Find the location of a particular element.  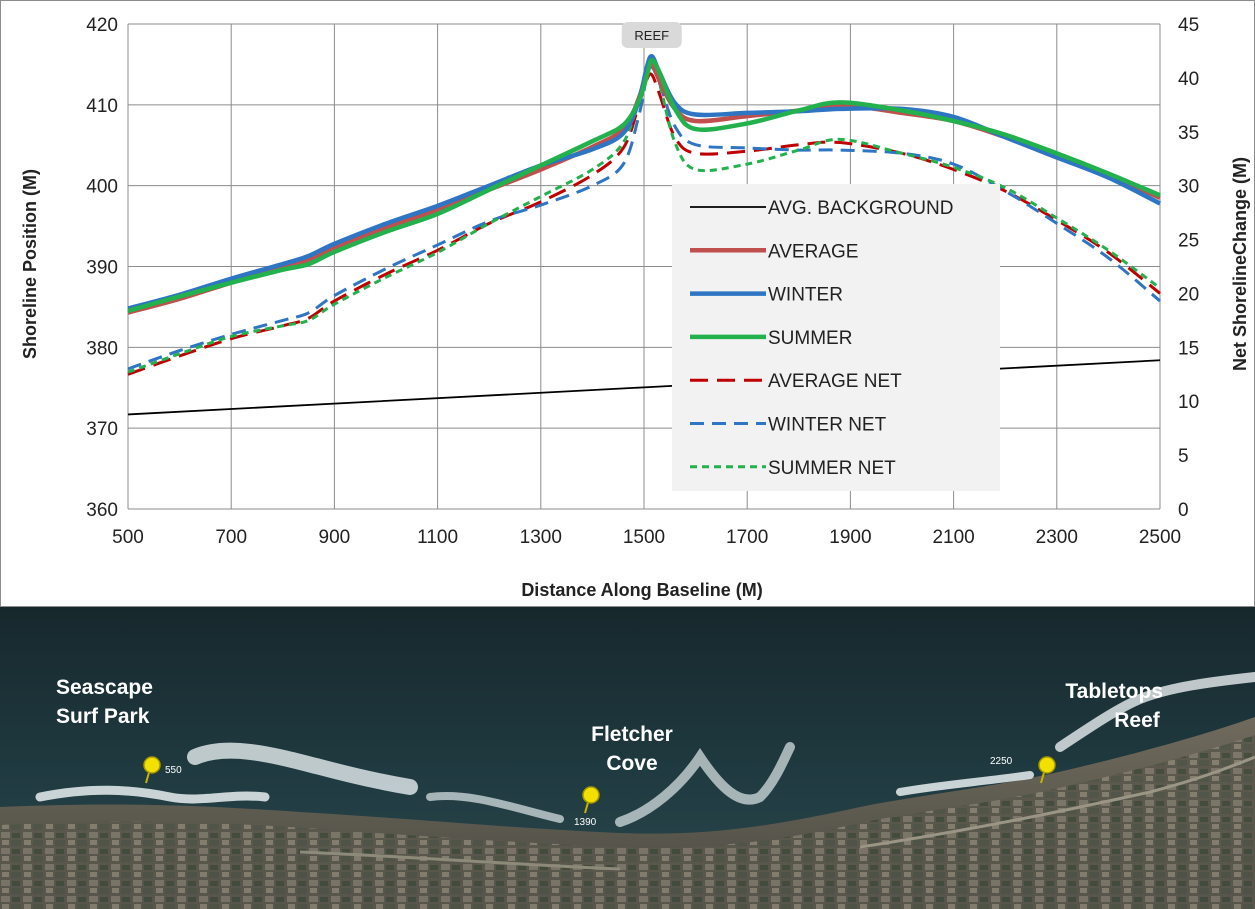

legend-label: AVERAGE NET is located at coordinates (835, 381).